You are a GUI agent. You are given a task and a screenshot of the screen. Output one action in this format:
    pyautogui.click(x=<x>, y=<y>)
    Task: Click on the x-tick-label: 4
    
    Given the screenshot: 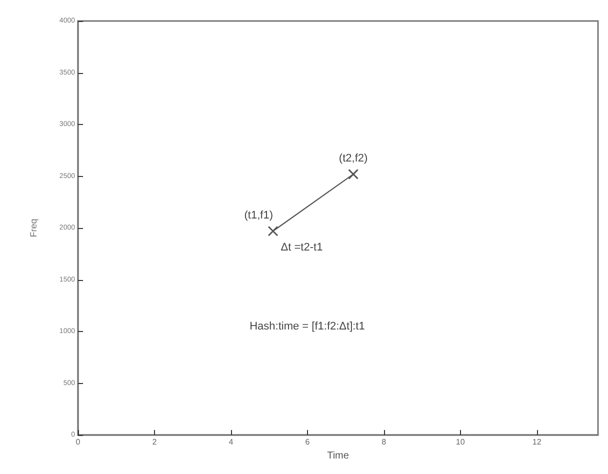 What is the action you would take?
    pyautogui.click(x=231, y=442)
    